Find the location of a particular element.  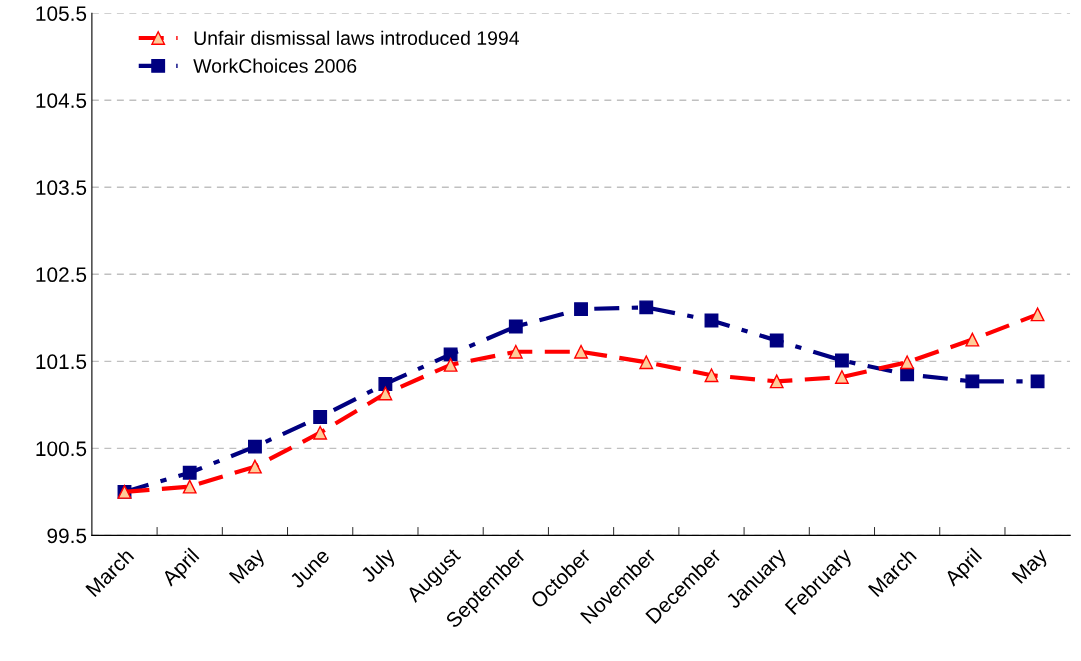

x-tick-label: July is located at coordinates (379, 566).